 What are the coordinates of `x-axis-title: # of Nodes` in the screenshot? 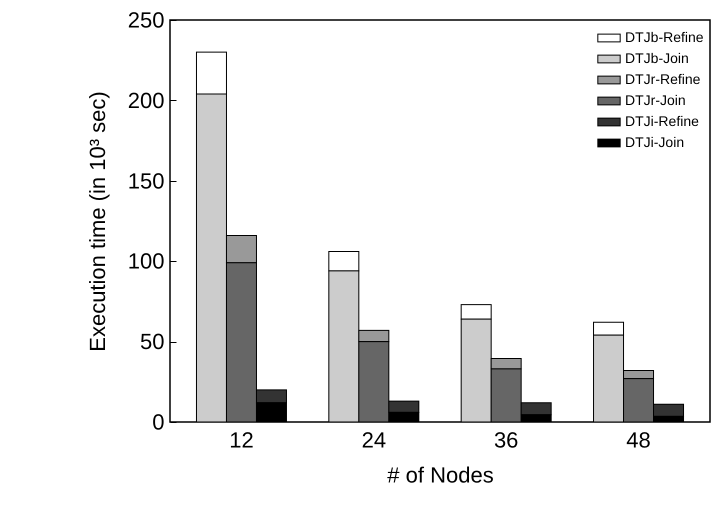 It's located at (440, 475).